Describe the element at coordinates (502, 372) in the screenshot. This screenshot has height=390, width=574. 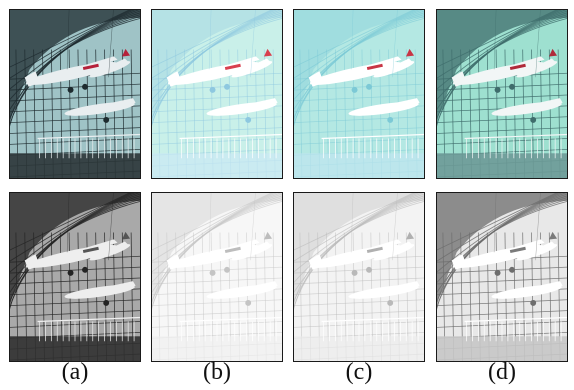
I see `caption-d: (d)` at that location.